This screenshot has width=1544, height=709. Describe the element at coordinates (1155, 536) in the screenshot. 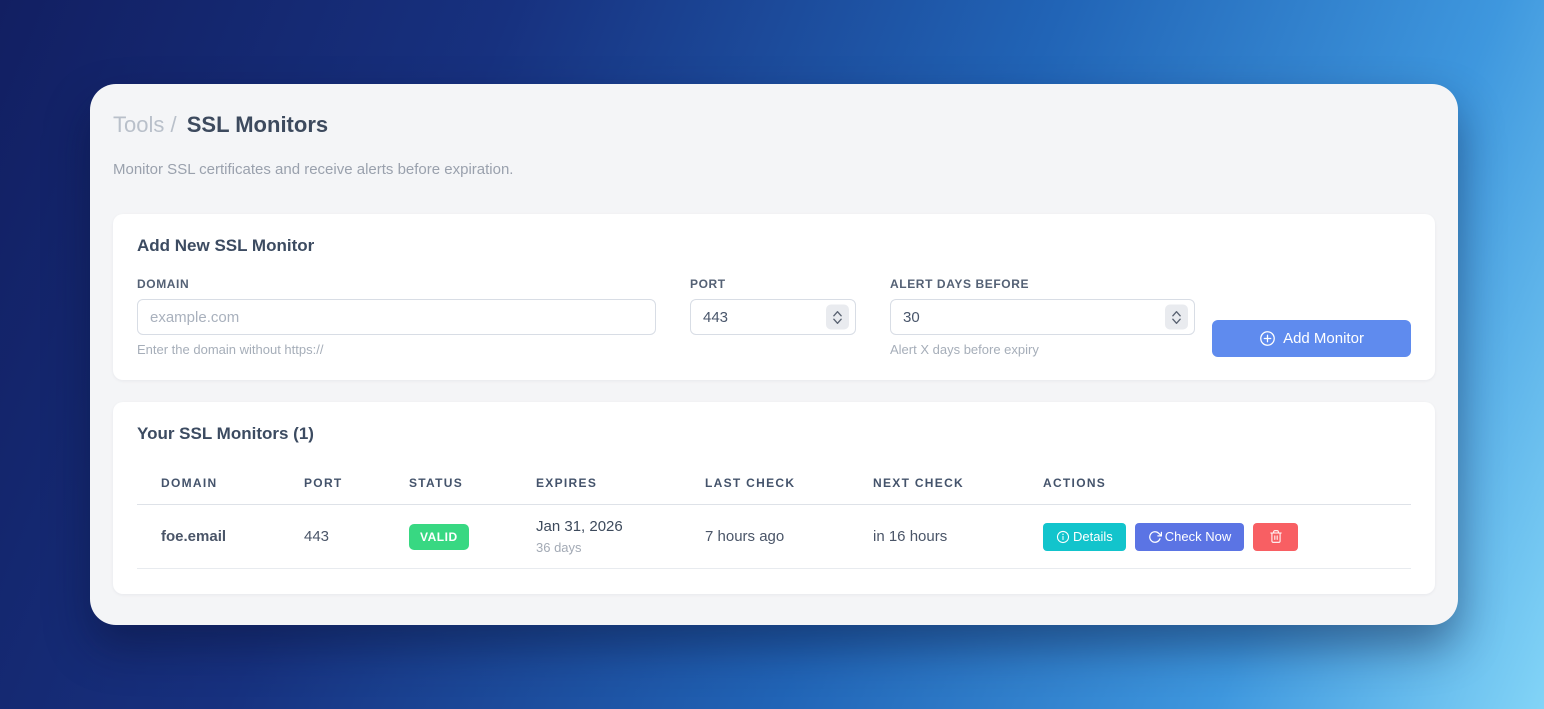

I see `refresh-icon` at that location.